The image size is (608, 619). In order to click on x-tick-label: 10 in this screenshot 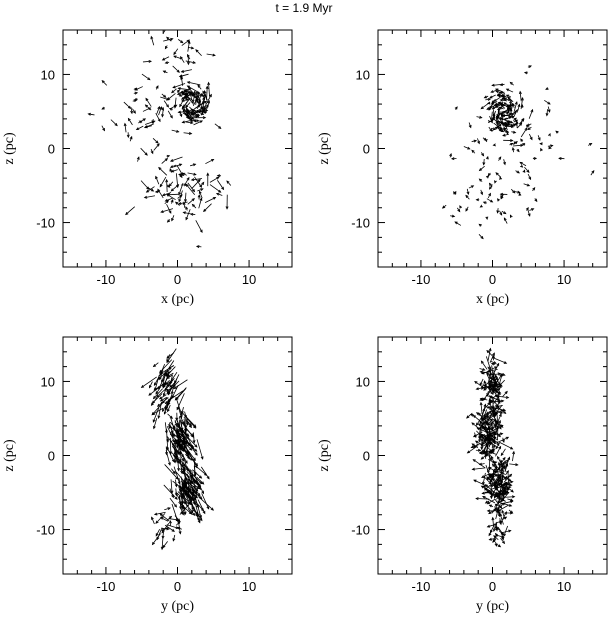, I will do `click(249, 279)`.